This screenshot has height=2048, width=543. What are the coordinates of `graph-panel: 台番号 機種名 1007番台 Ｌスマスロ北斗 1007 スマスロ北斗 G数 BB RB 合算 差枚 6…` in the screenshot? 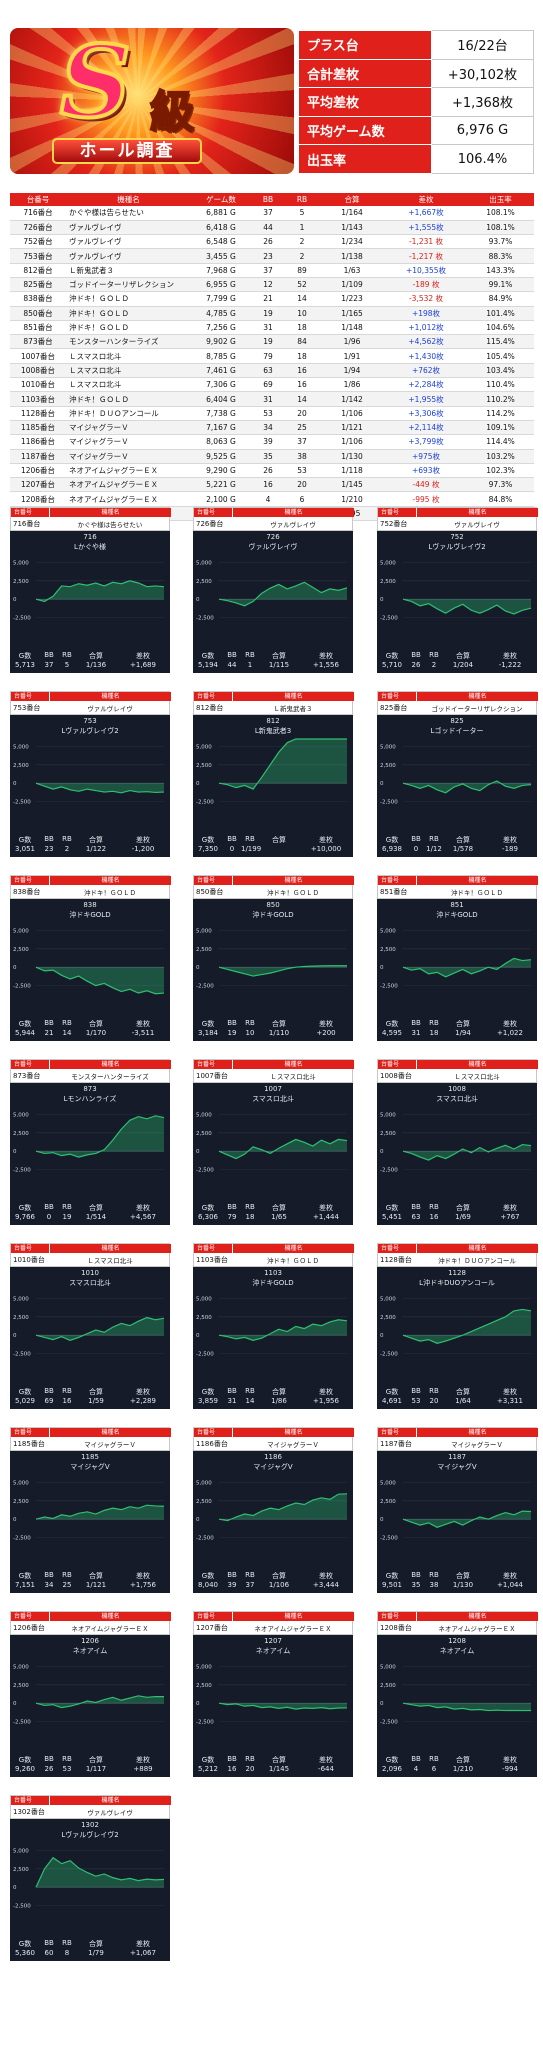 It's located at (273, 1142).